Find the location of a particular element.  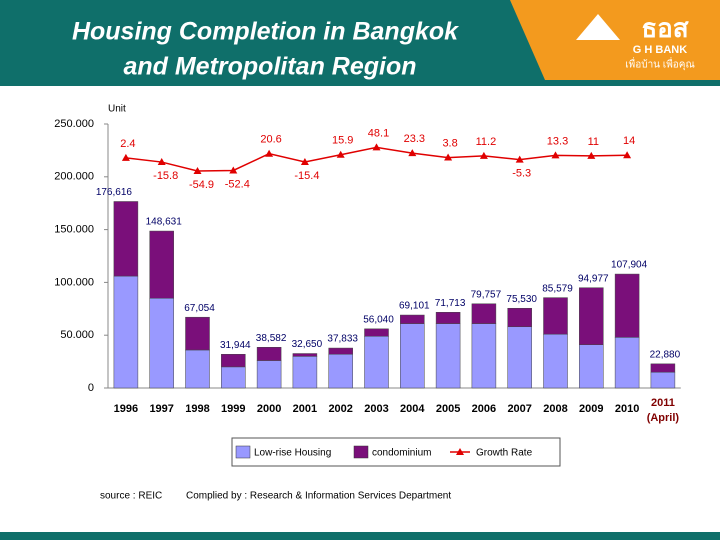

x-tick-label: 2008 is located at coordinates (555, 409).